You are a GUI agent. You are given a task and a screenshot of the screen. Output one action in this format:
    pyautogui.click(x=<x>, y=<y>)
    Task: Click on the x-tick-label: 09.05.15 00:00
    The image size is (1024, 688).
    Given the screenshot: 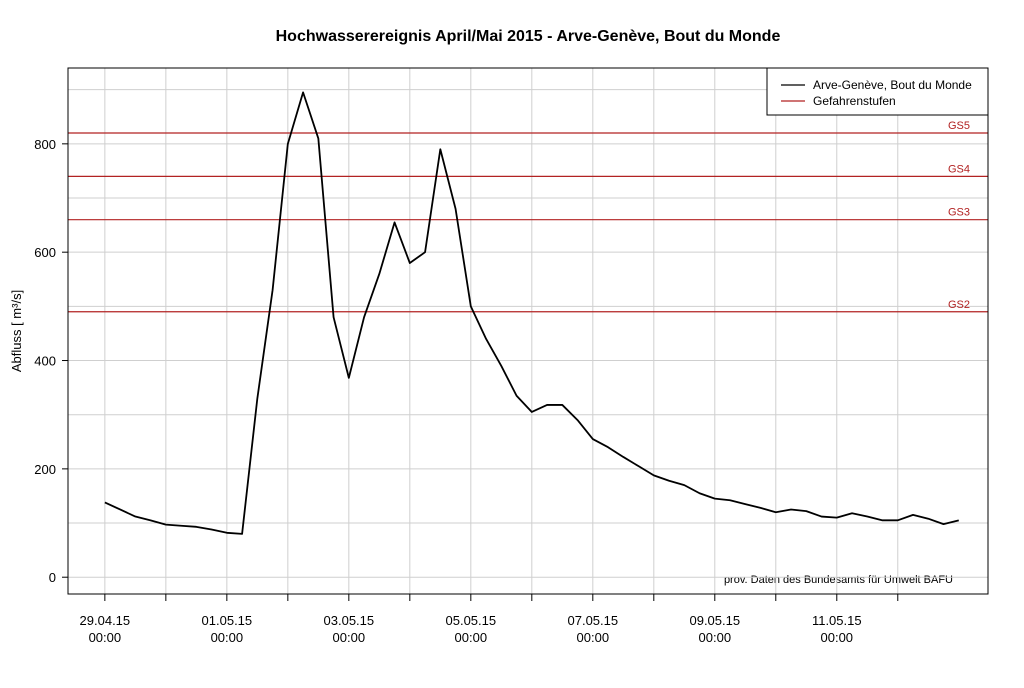 What is the action you would take?
    pyautogui.click(x=714, y=629)
    